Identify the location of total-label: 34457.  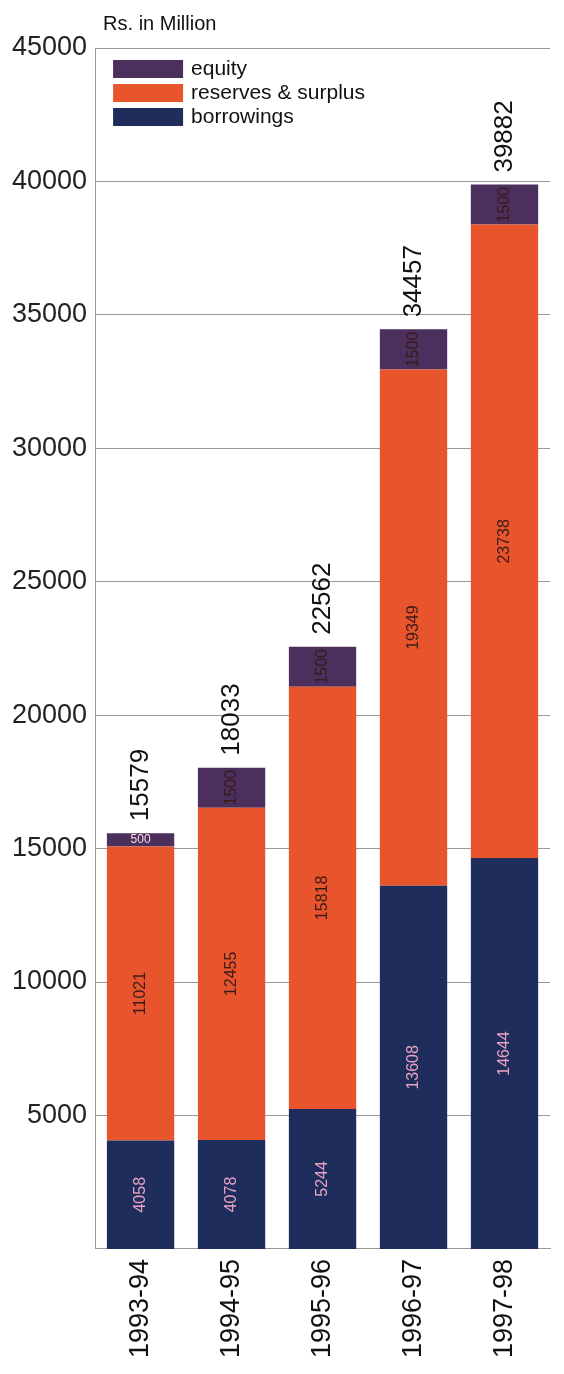
(411, 281).